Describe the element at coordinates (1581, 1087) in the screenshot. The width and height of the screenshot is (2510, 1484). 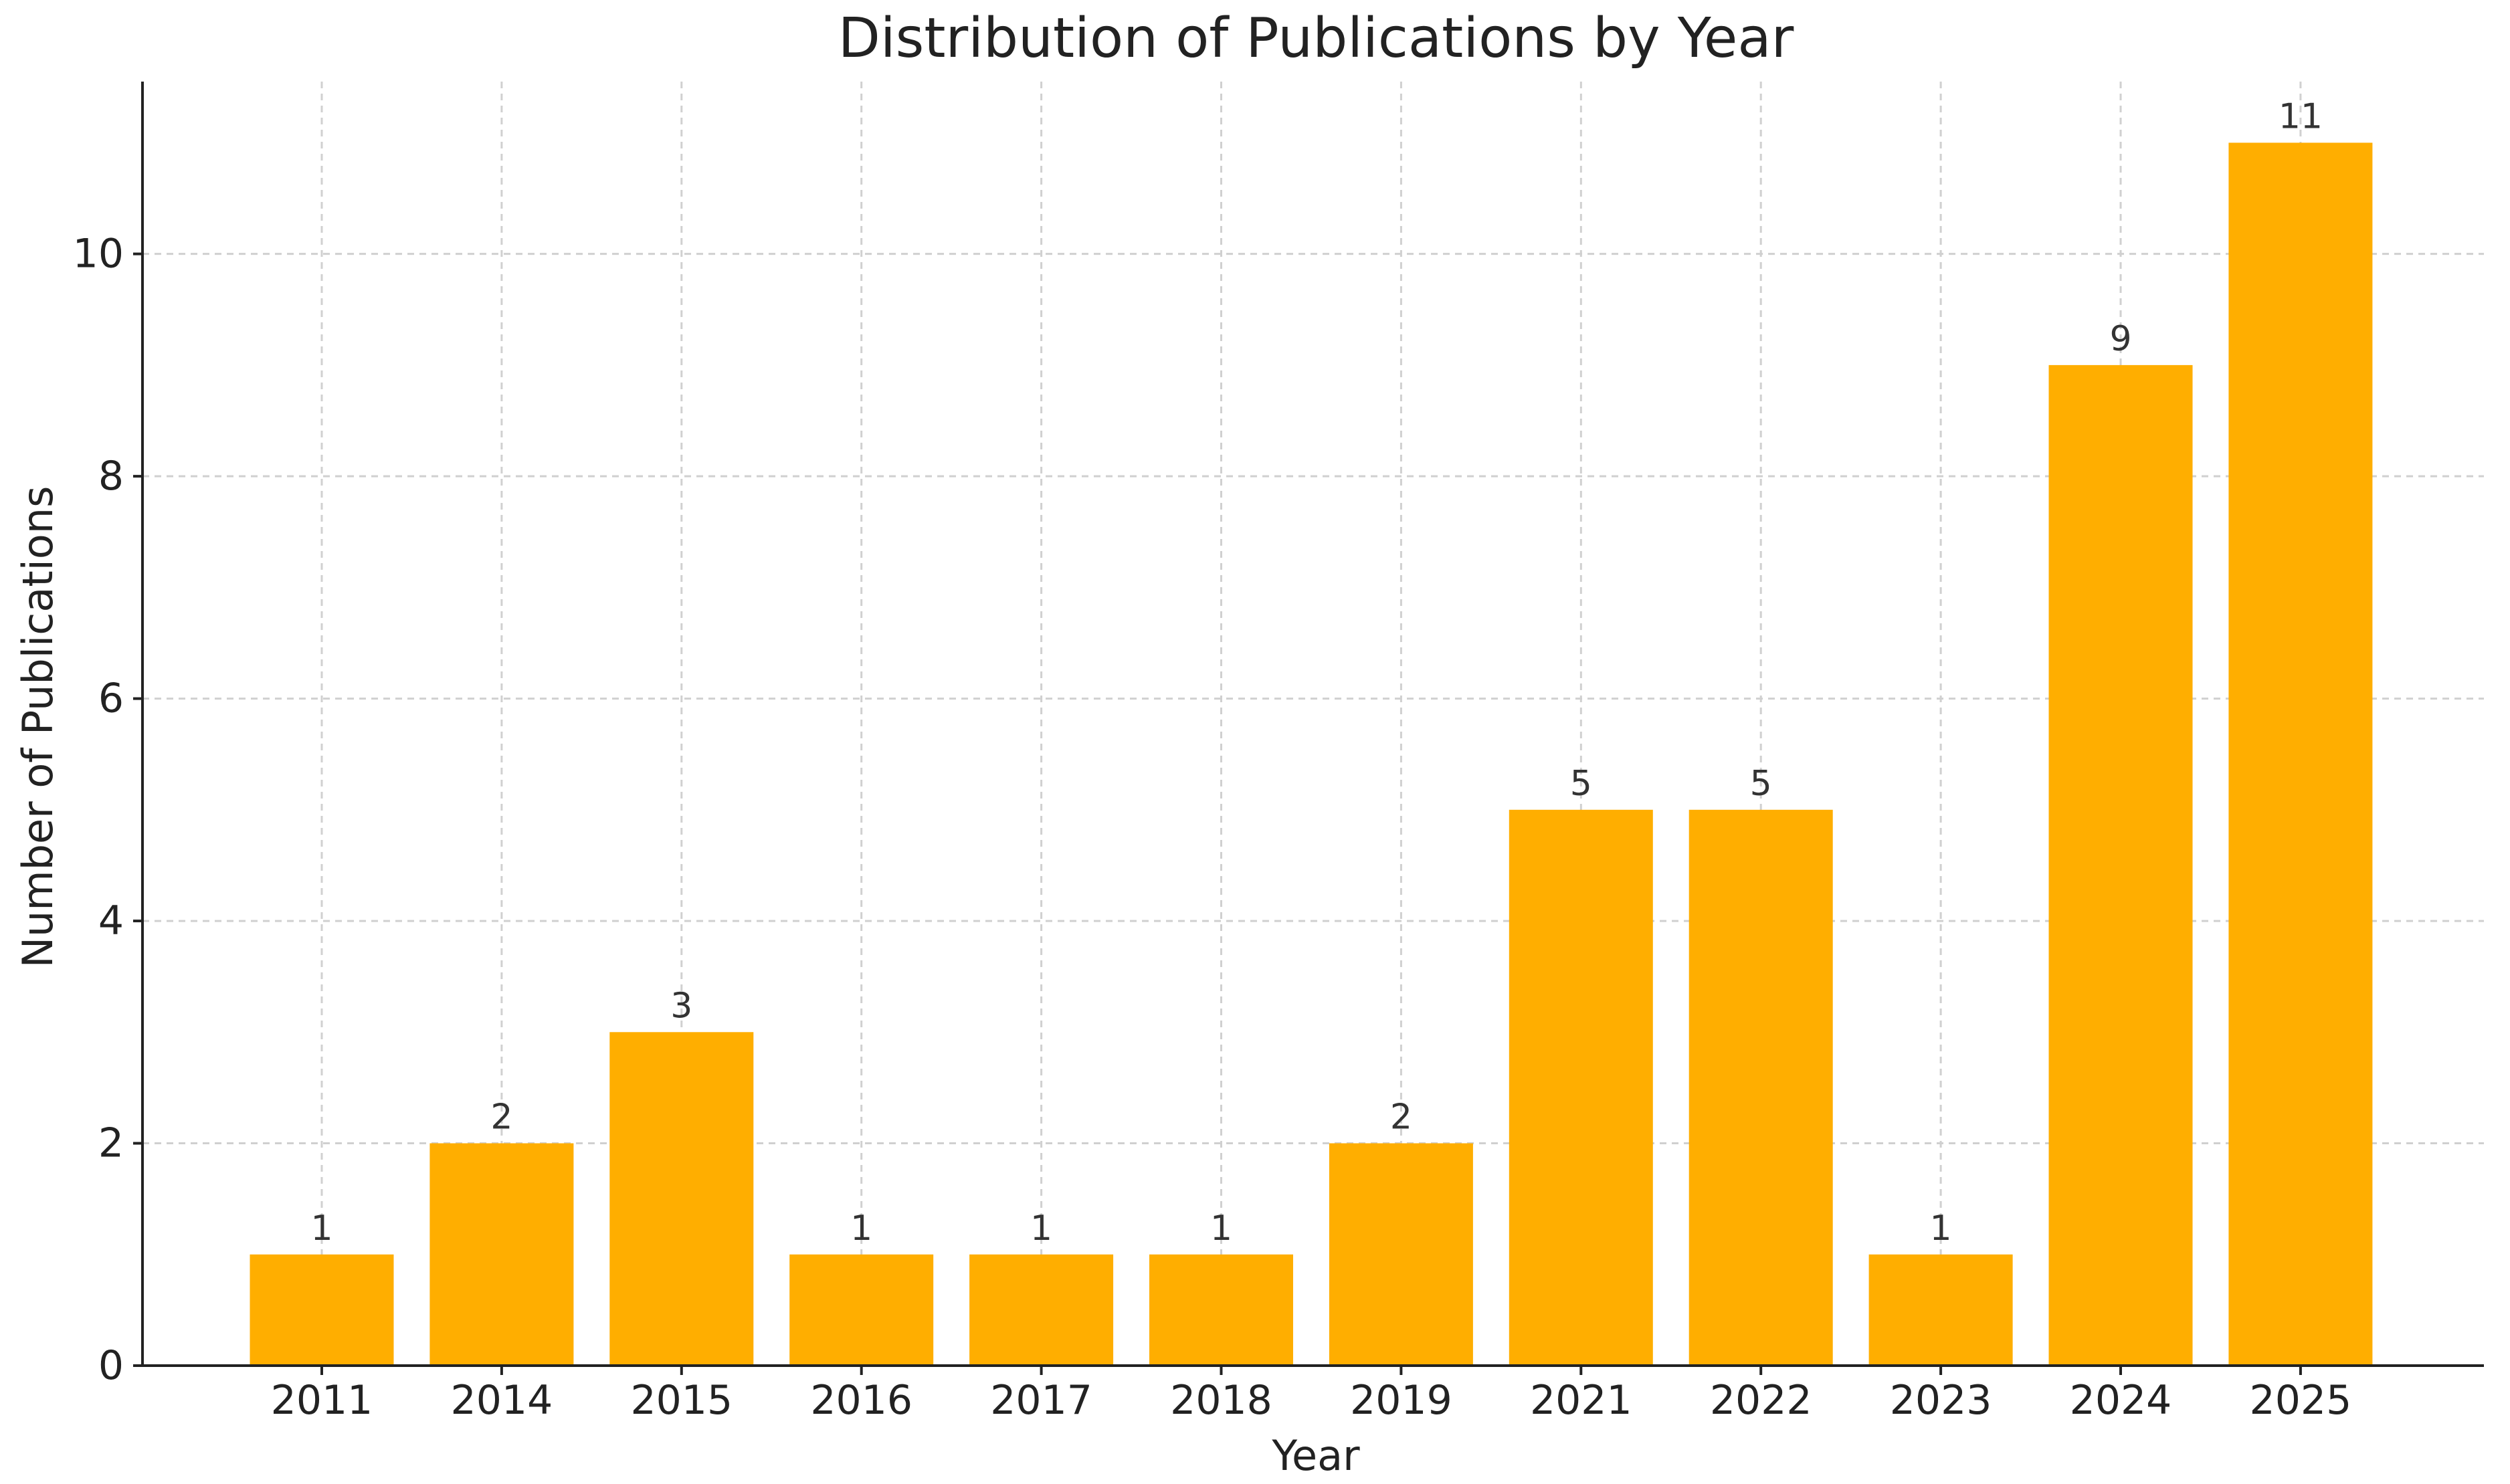
I see `bar-2021` at that location.